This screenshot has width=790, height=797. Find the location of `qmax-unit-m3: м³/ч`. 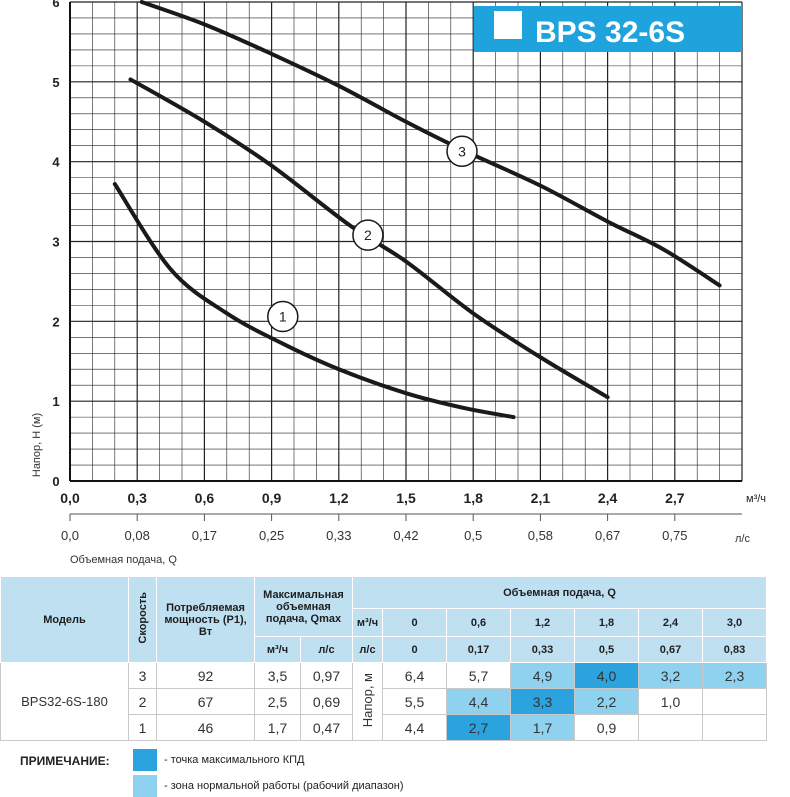

qmax-unit-m3: м³/ч is located at coordinates (277, 649).